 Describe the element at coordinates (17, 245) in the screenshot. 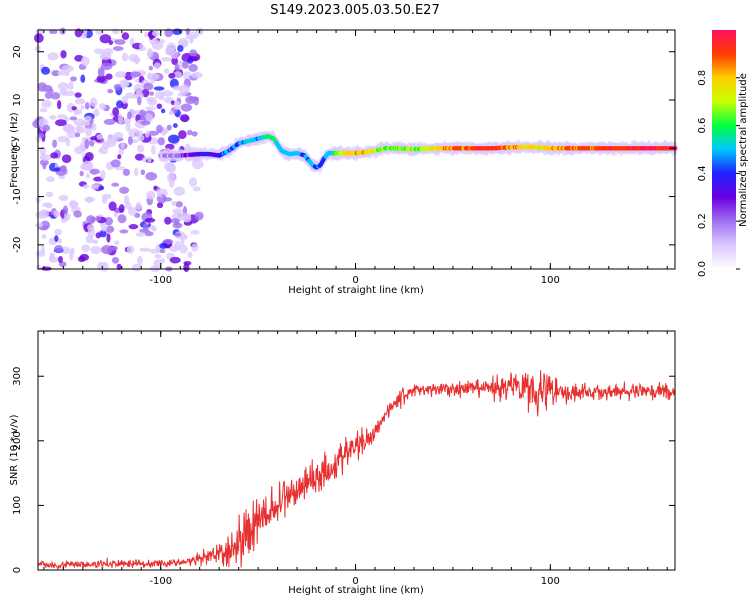

I see `spectrogram-ytick-label: -20` at that location.